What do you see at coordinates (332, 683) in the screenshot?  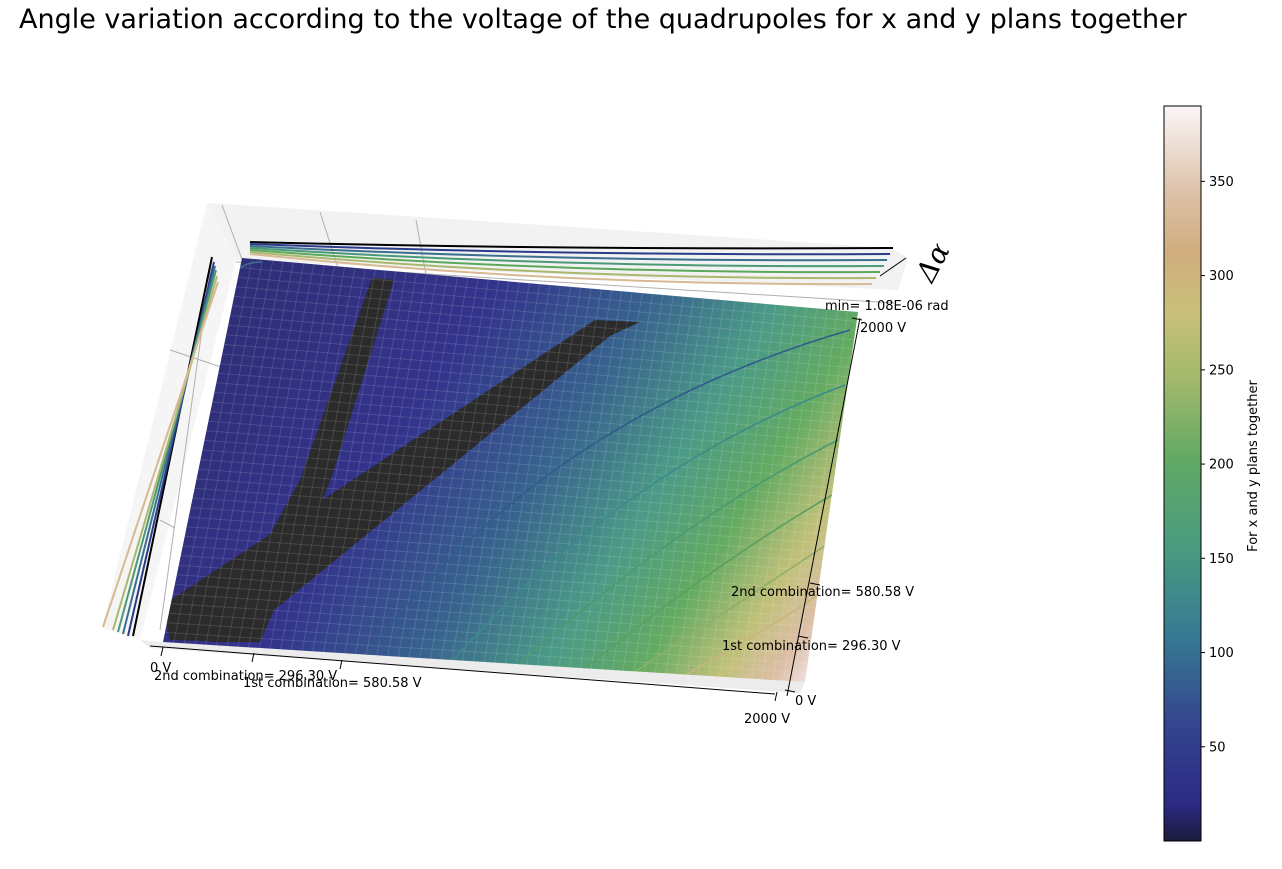 I see `x-tick-label: 1st combination= 580.58 V` at bounding box center [332, 683].